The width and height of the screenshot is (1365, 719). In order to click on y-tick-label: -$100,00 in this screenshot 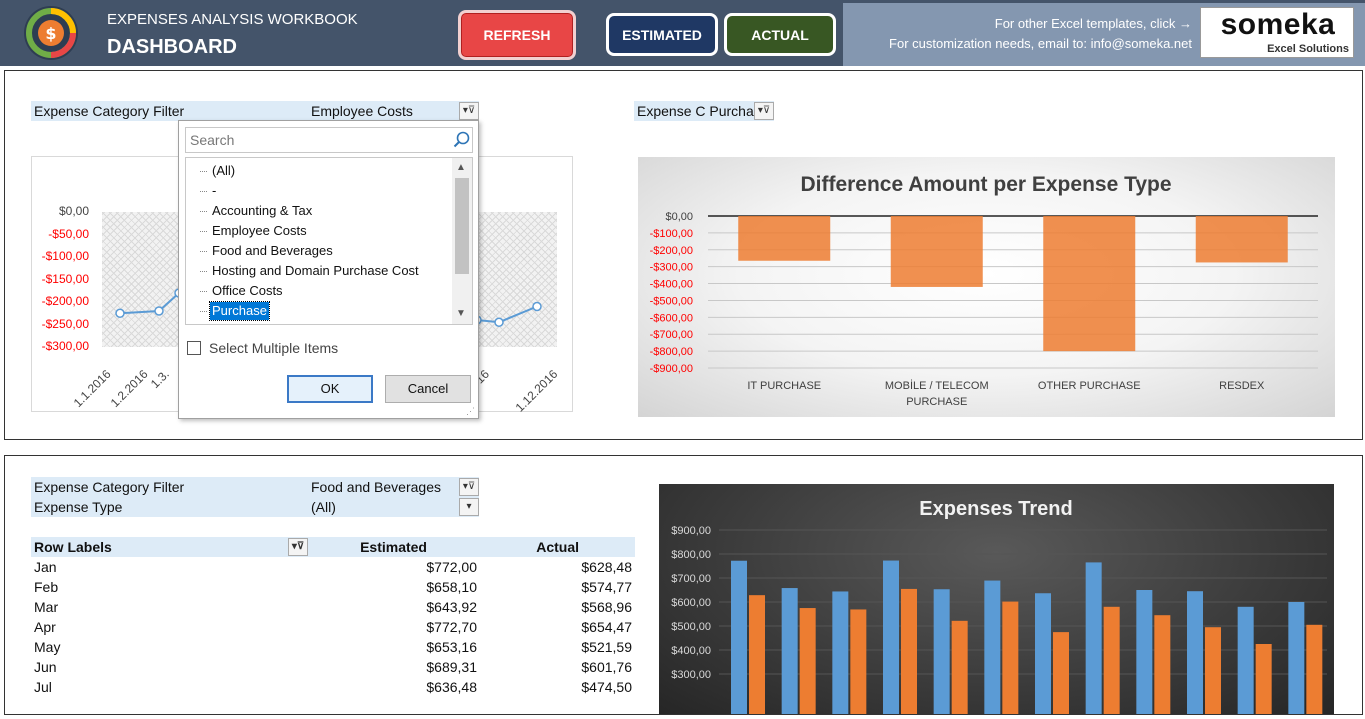, I will do `click(65, 256)`.